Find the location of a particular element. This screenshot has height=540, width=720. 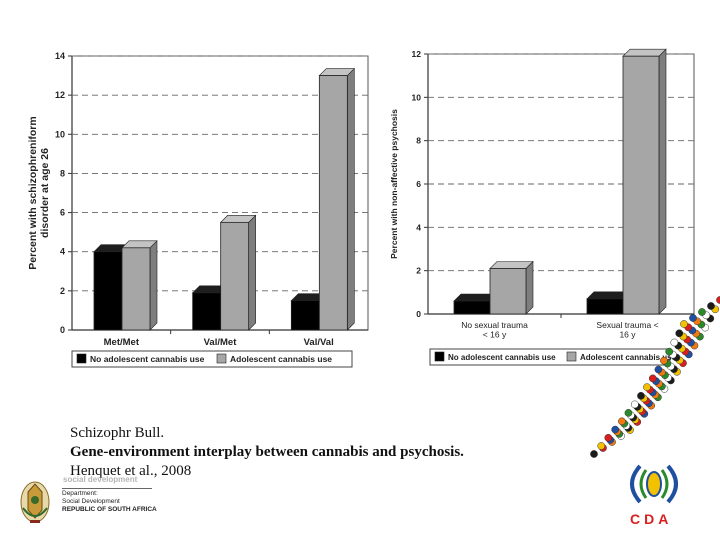

cda-label: CDA is located at coordinates (651, 519).